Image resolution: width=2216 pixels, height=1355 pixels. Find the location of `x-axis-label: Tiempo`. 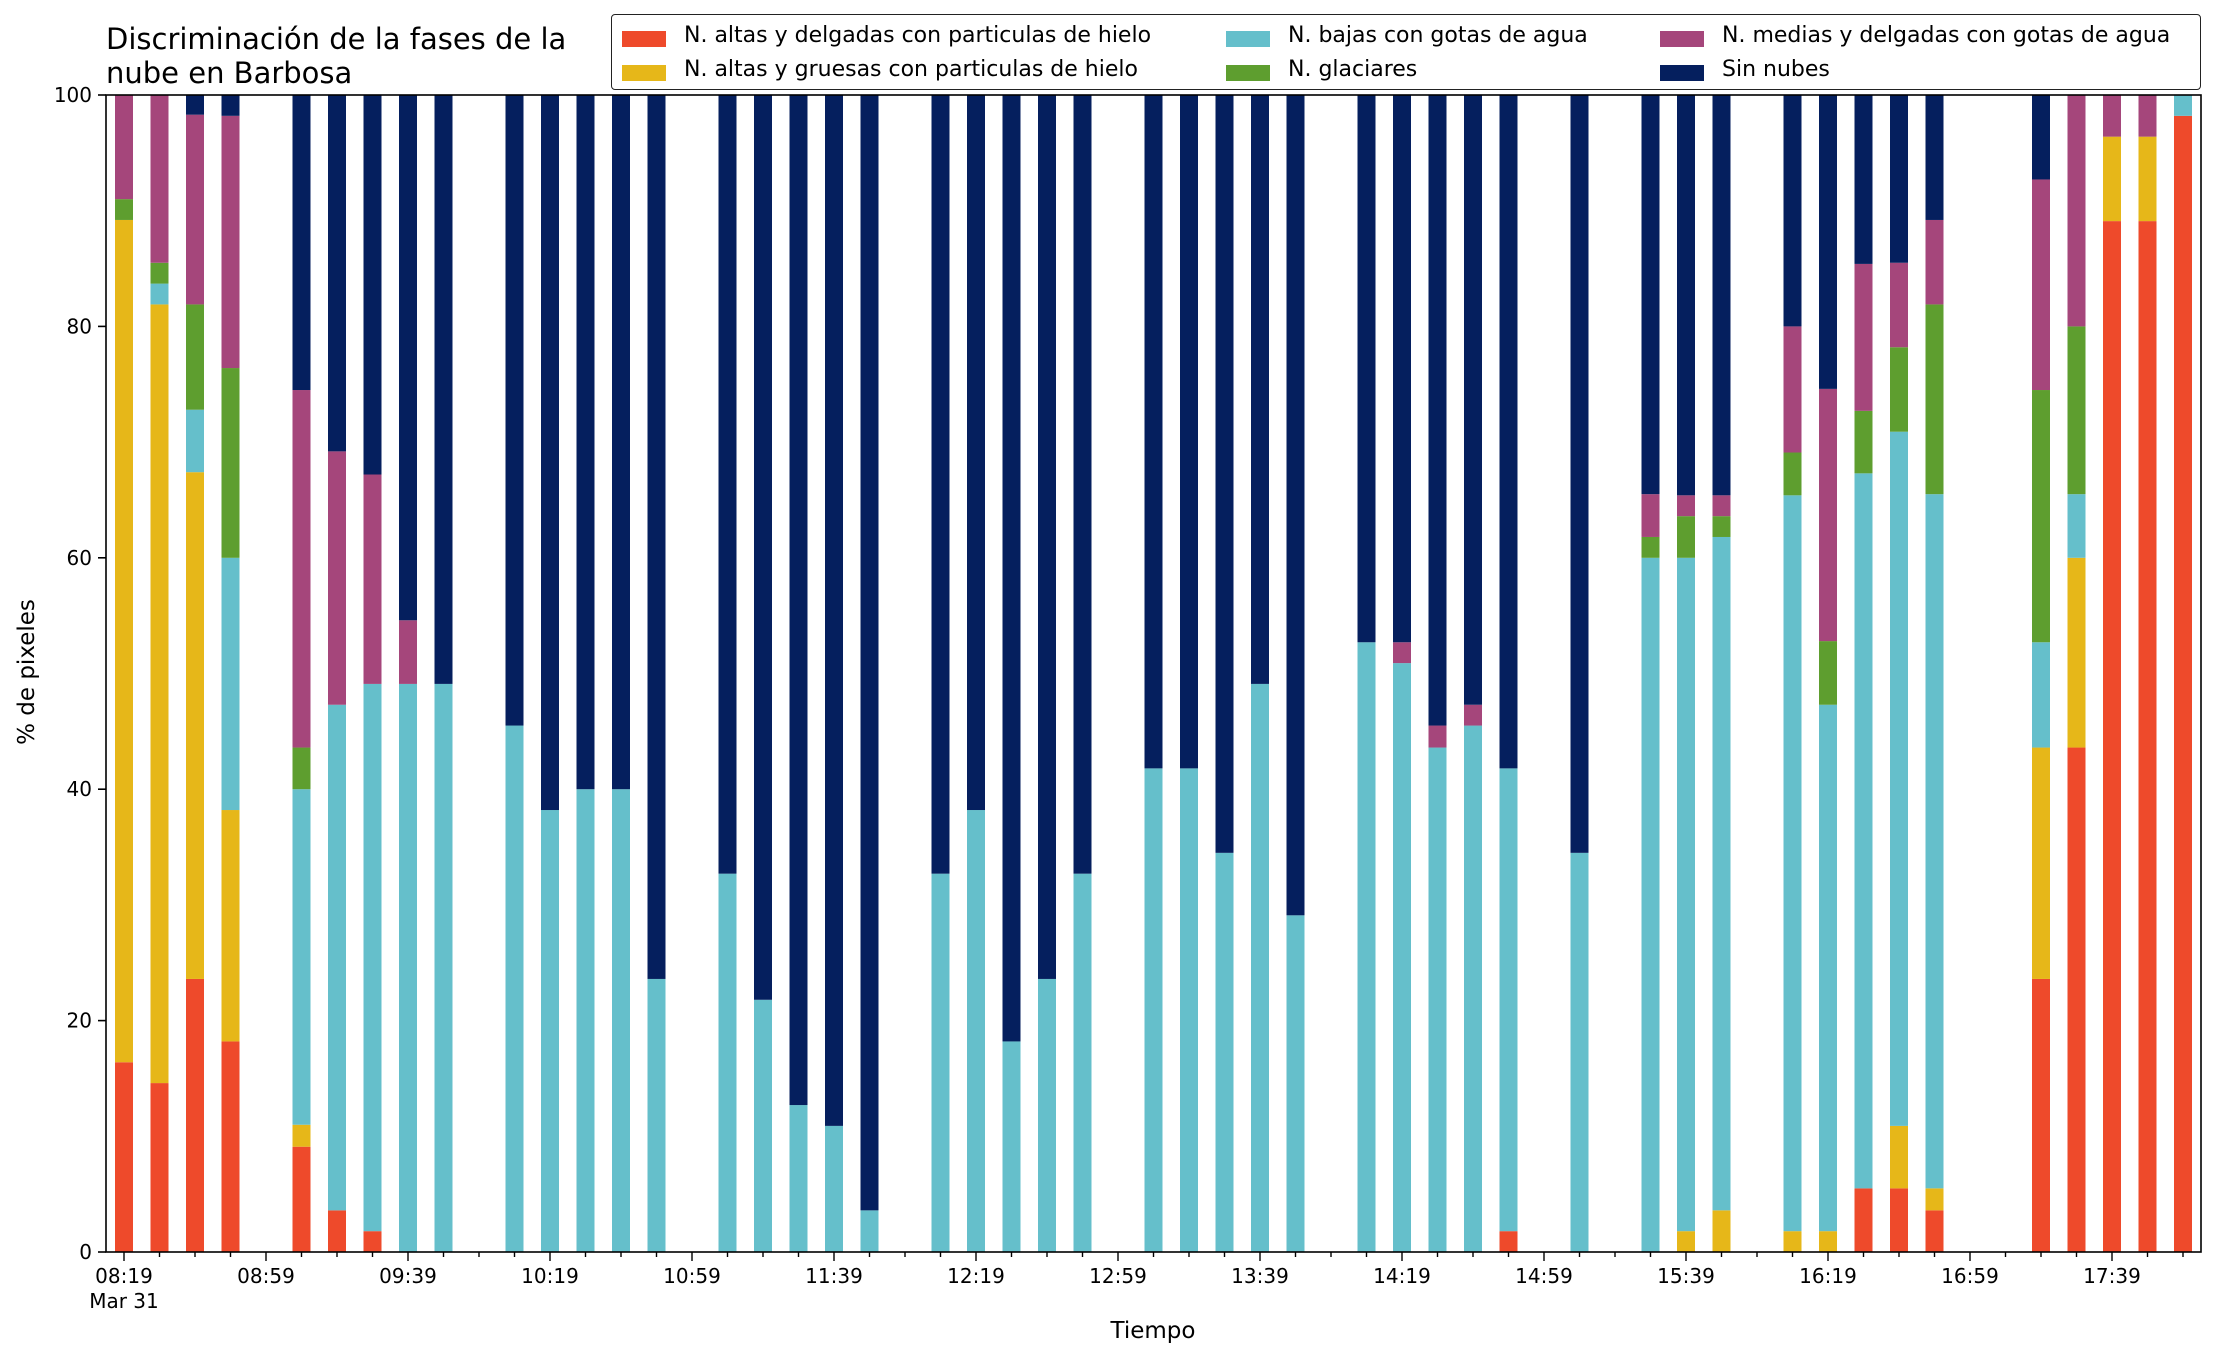

x-axis-label: Tiempo is located at coordinates (1153, 1331).